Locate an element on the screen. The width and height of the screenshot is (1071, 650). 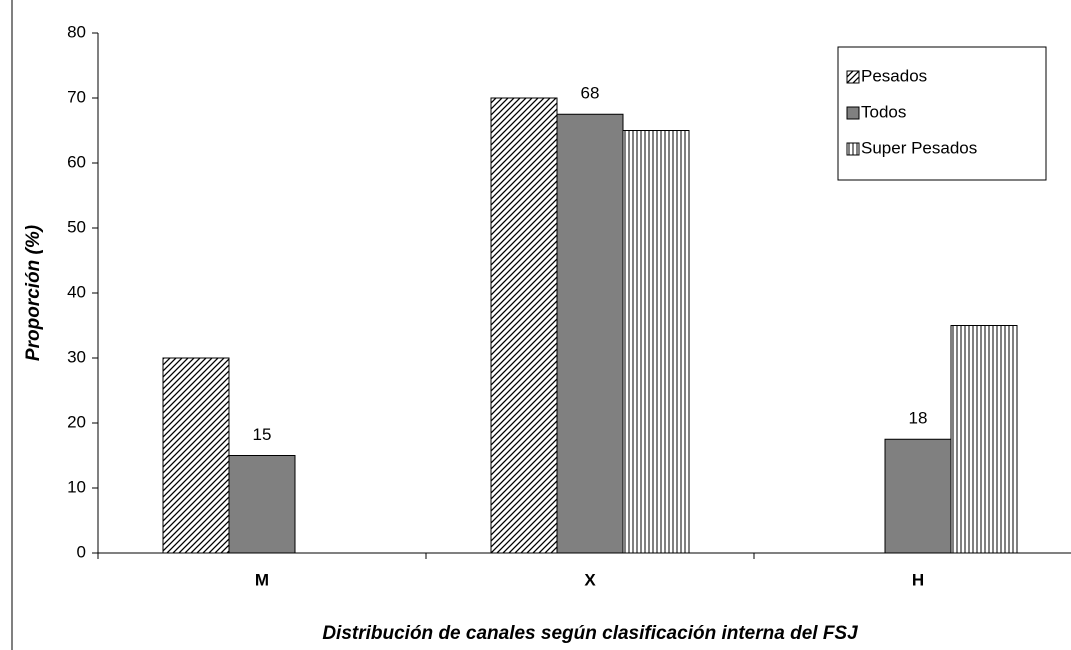
y-tick-label: 80 is located at coordinates (76, 31).